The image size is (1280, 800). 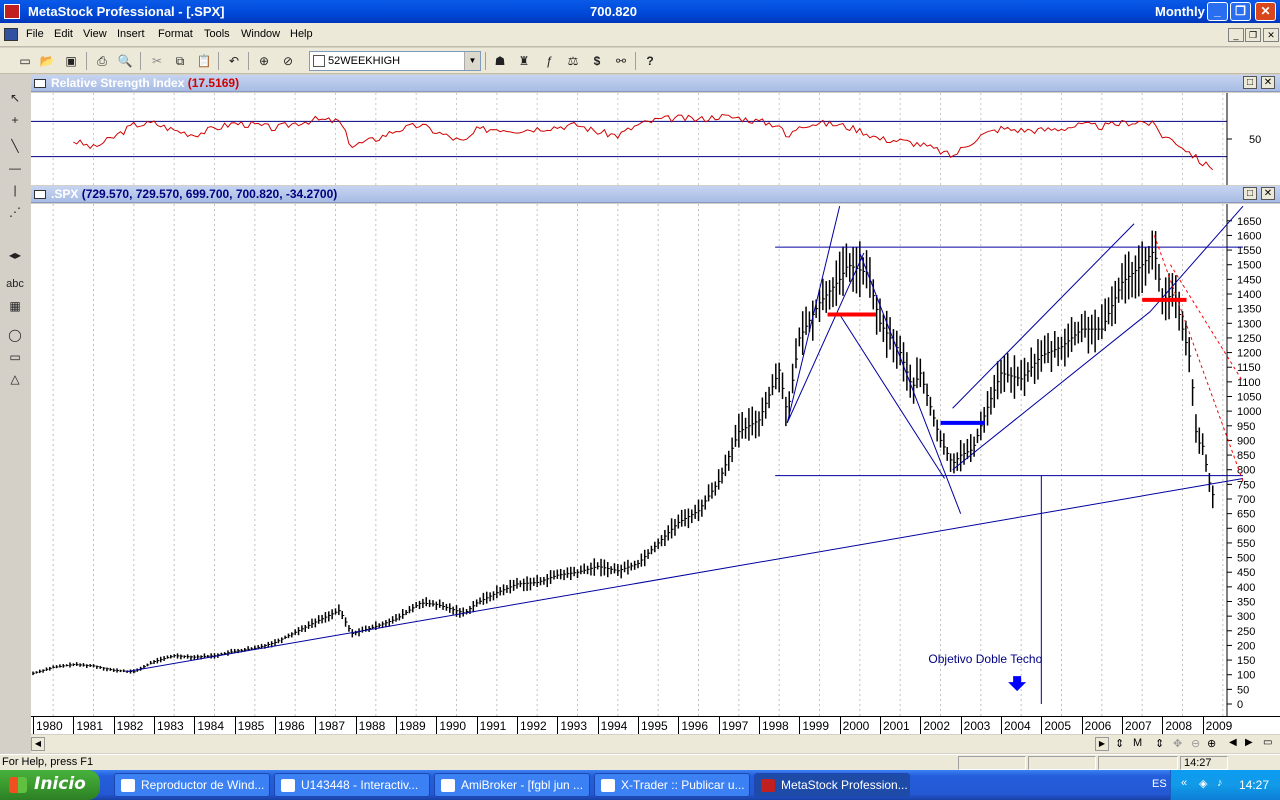 I want to click on zoom-fit-icon: ⇕, so click(x=1120, y=744).